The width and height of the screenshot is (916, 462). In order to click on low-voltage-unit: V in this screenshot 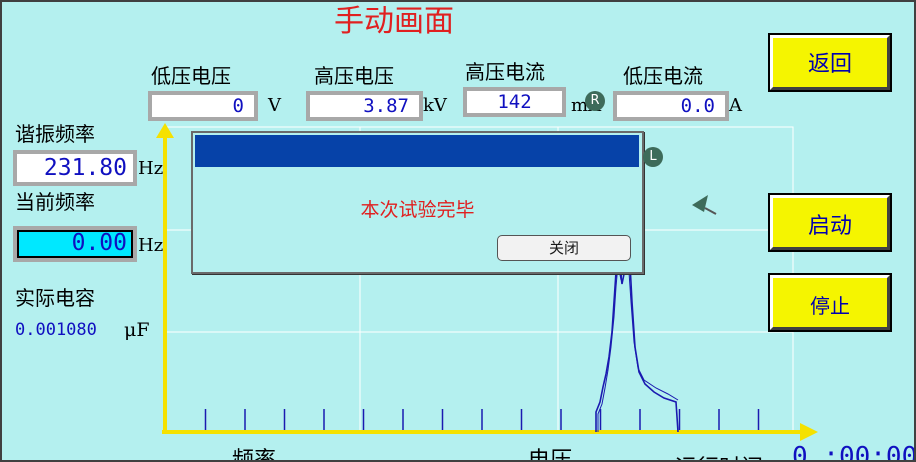, I will do `click(274, 105)`.